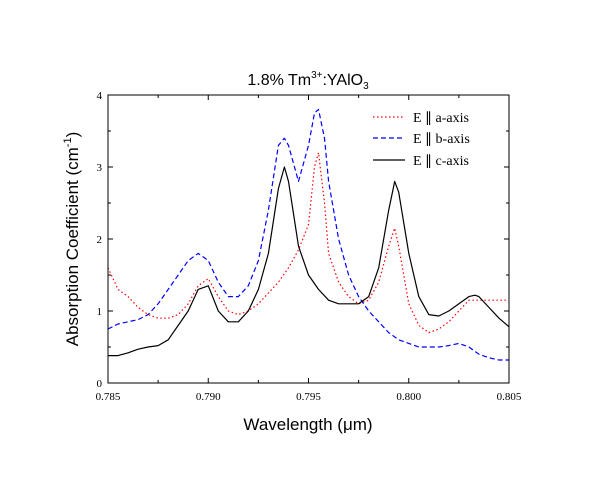 The image size is (600, 500). Describe the element at coordinates (308, 81) in the screenshot. I see `chart-title: 1.8% Tm3+:YAlO3` at that location.